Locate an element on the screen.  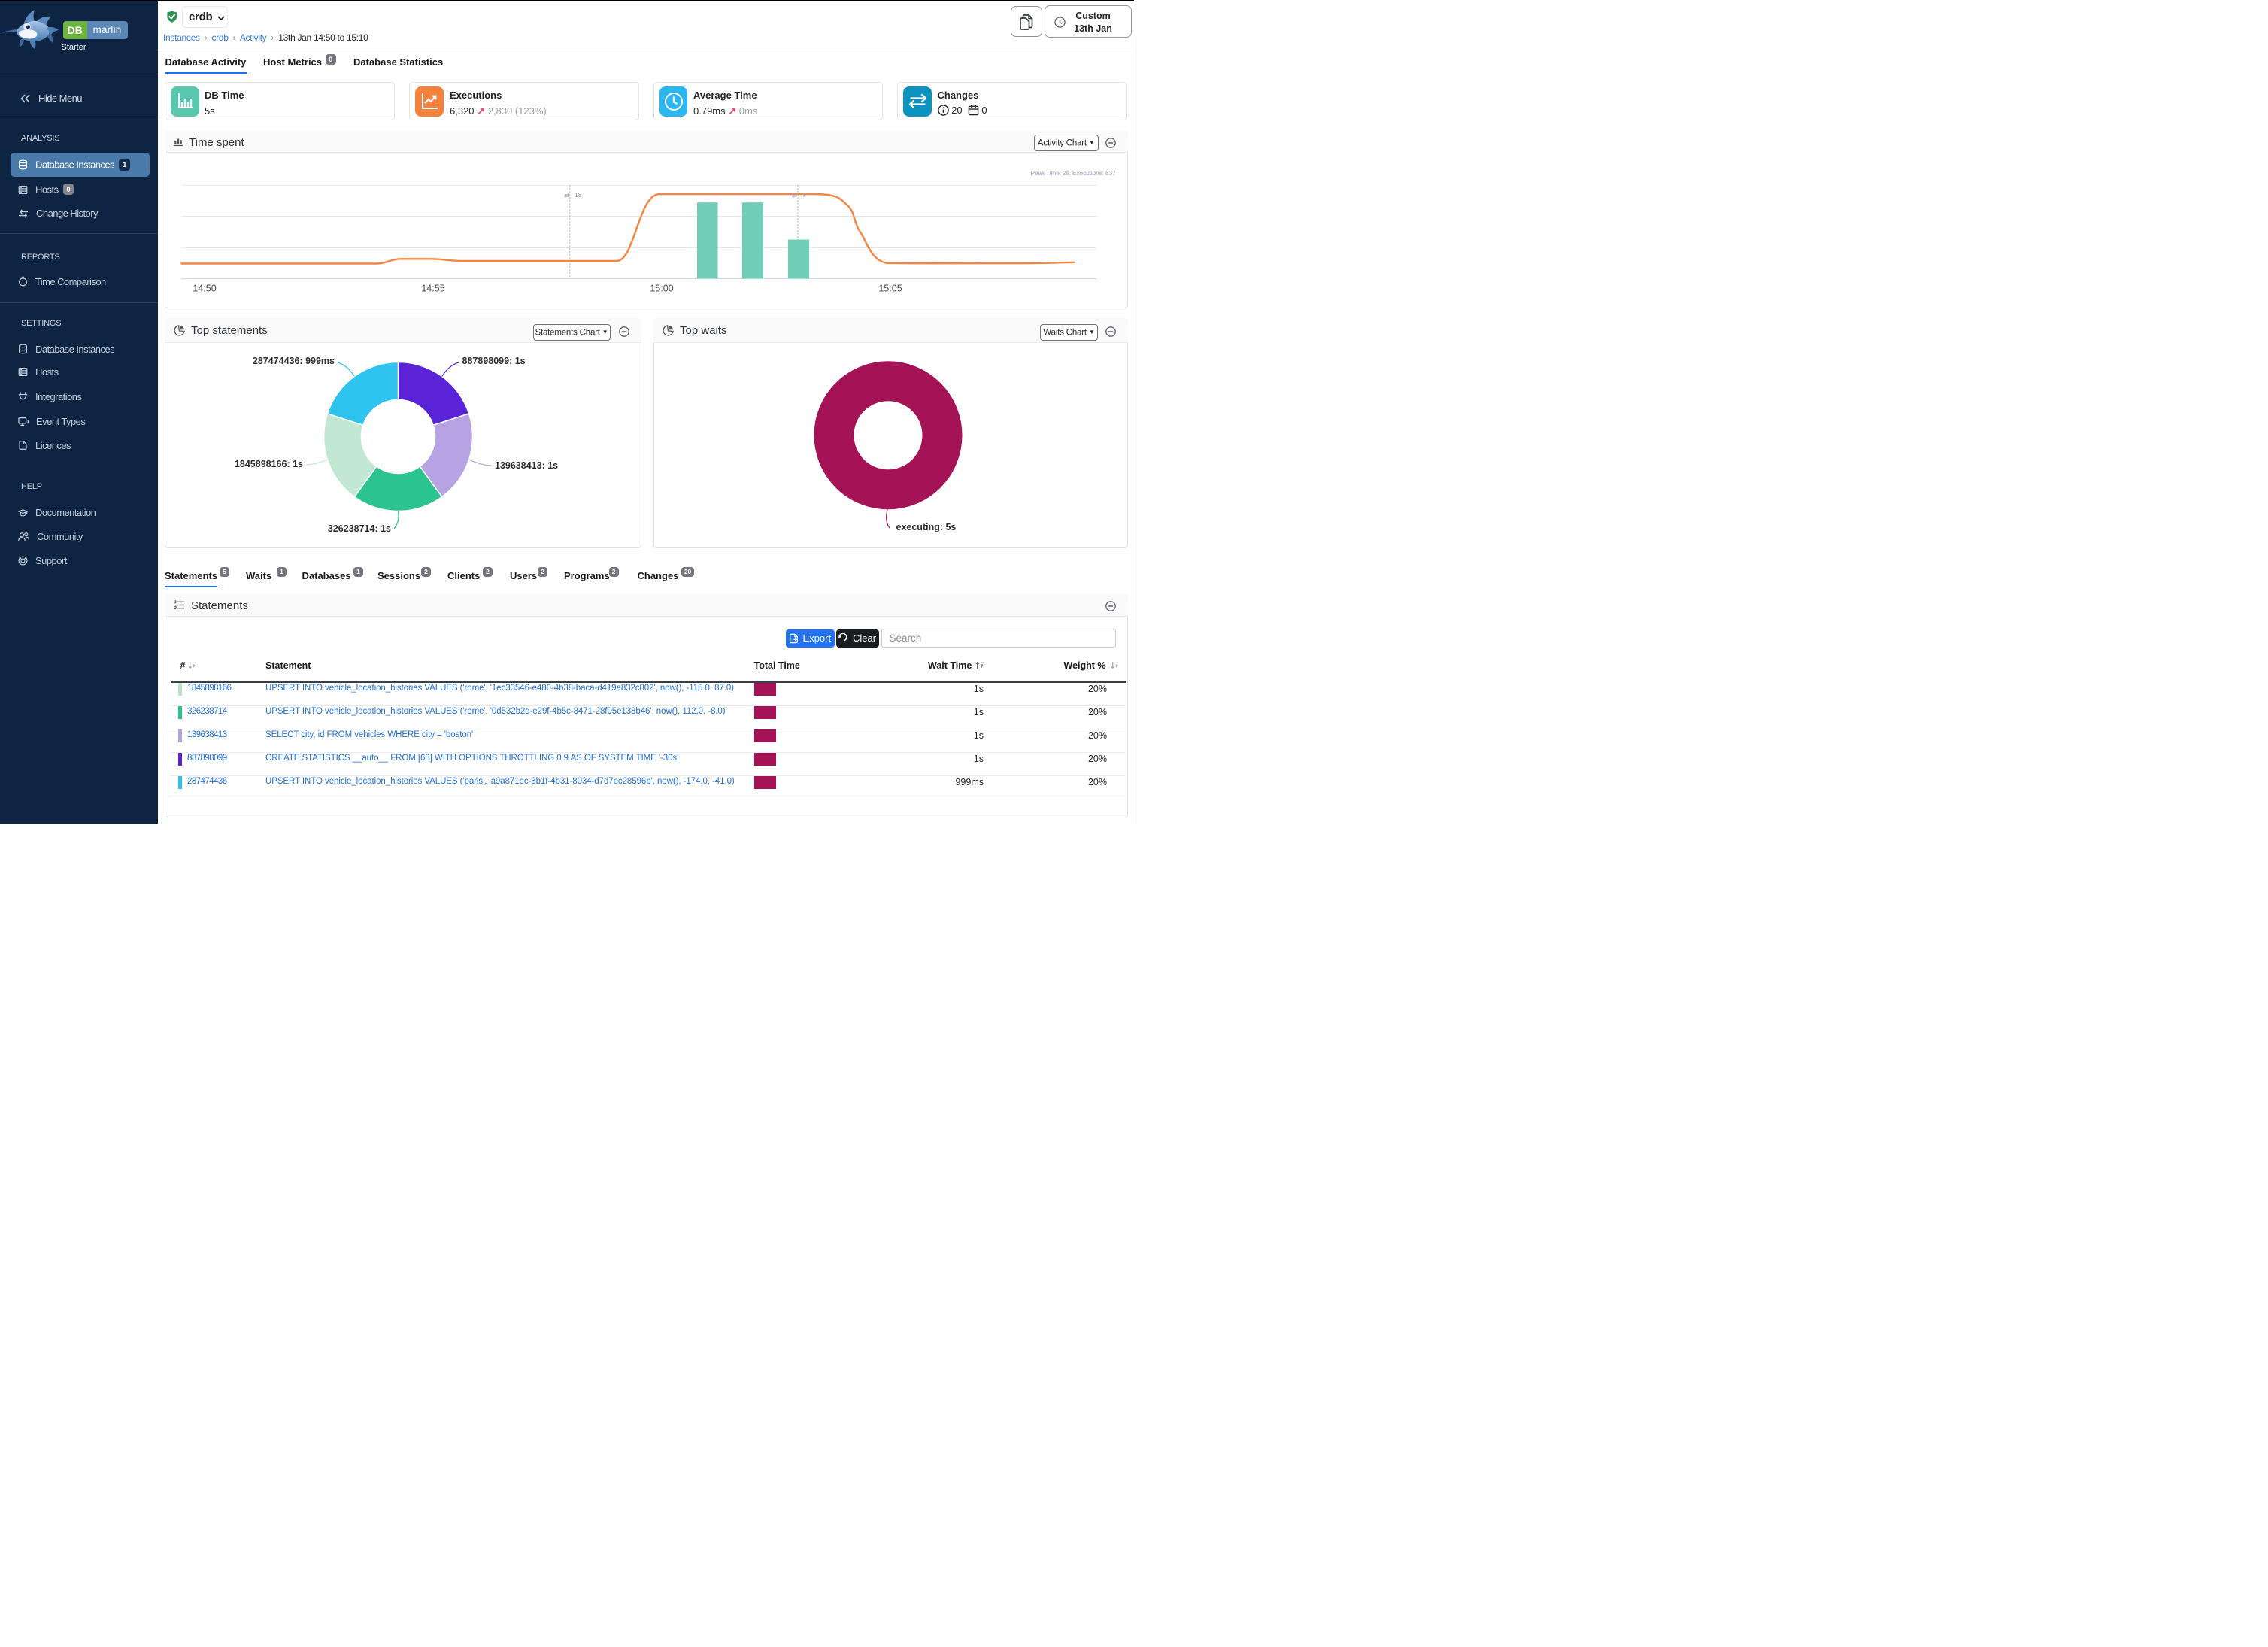
svg-text: 14:50 is located at coordinates (204, 288).